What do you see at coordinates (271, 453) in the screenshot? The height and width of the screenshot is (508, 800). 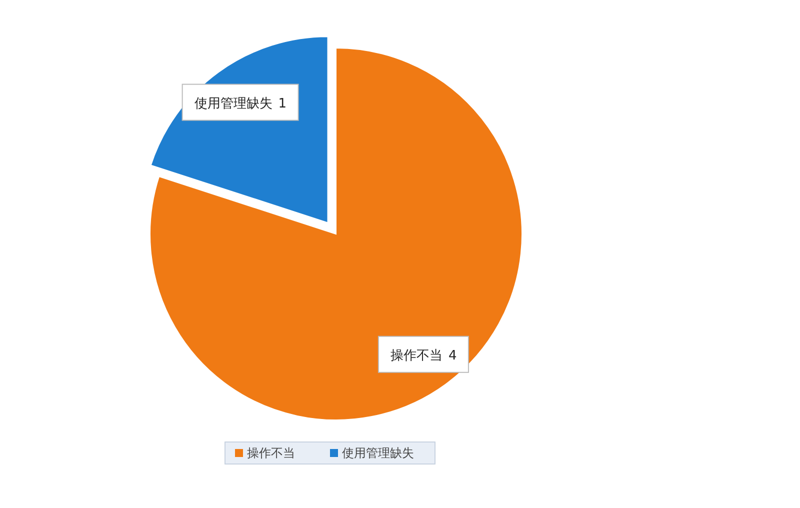 I see `legend-label: 操作不当` at bounding box center [271, 453].